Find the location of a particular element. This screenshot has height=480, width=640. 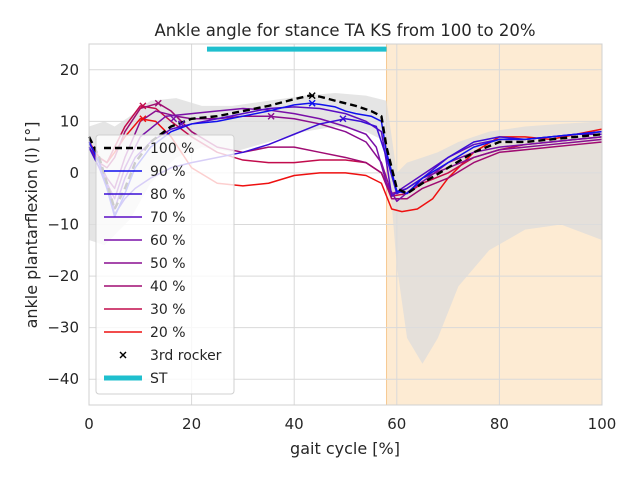

legend-label: 100 % is located at coordinates (172, 149).